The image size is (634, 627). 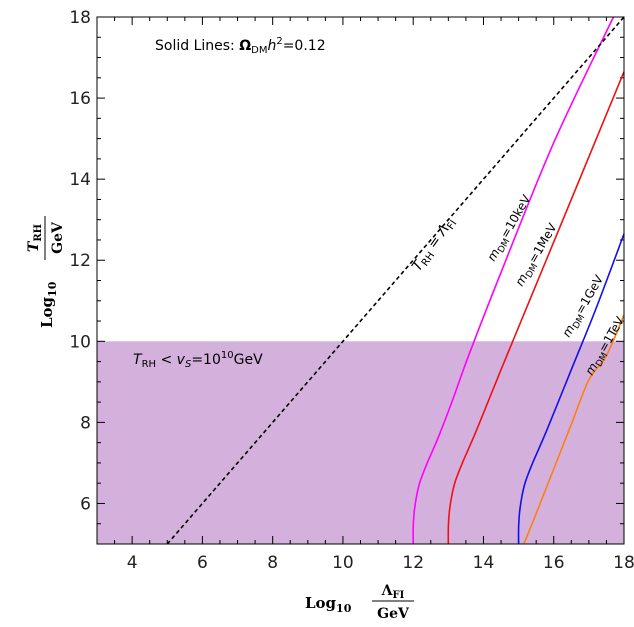 What do you see at coordinates (584, 306) in the screenshot?
I see `series-label-1gev: mDM=1GeV` at bounding box center [584, 306].